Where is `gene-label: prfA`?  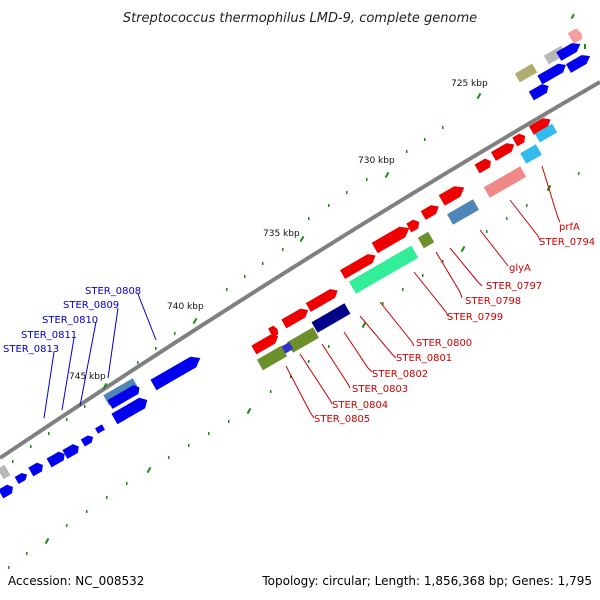
gene-label: prfA is located at coordinates (569, 227).